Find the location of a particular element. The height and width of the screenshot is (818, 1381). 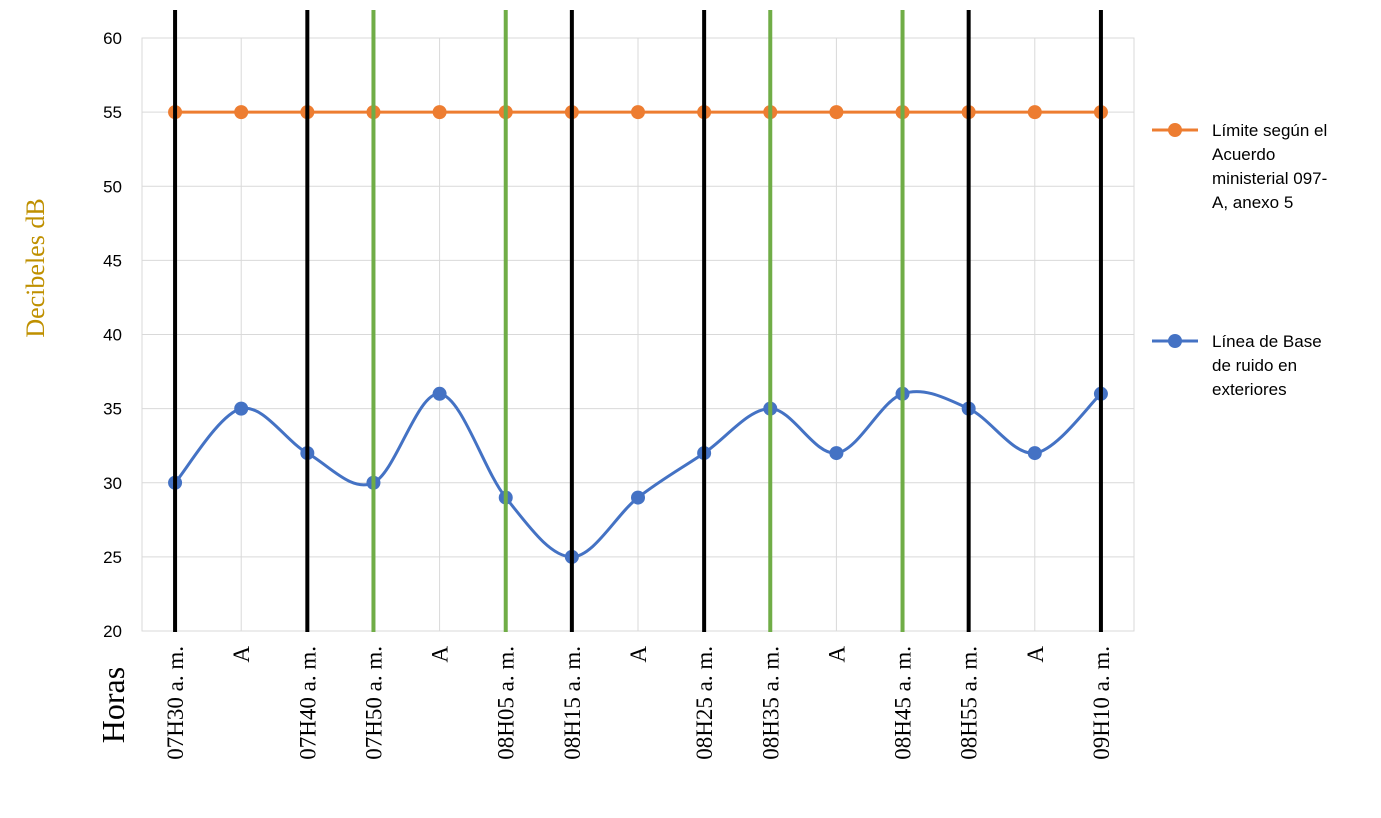

legend-label: Límite según el is located at coordinates (1269, 130).